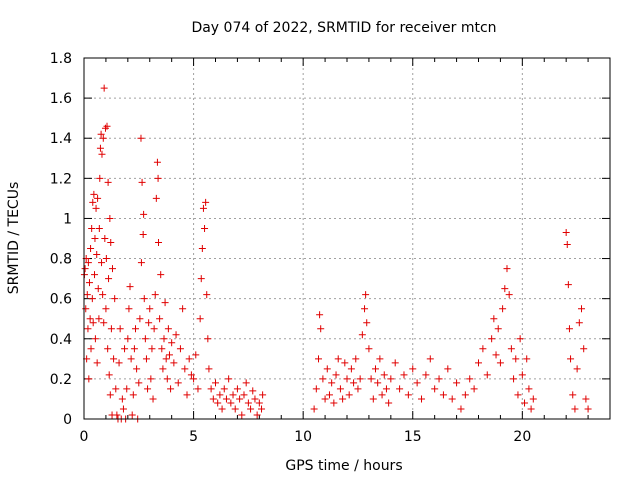 This screenshot has width=640, height=480. I want to click on y-tick-label: 0.2, so click(61, 380).